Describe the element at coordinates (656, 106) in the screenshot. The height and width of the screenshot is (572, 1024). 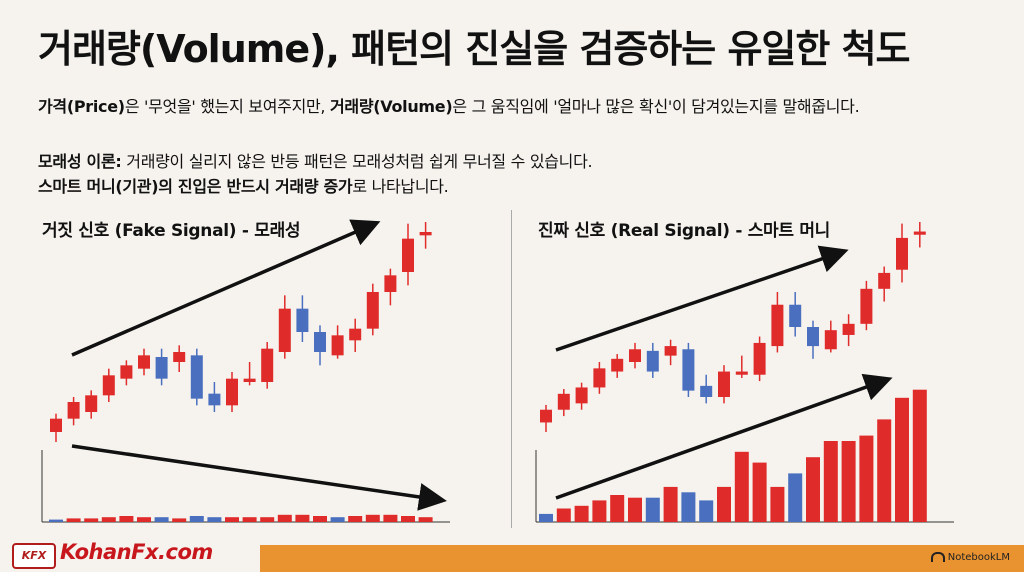
I see `volume-desc: 은 그 움직임에 '얼마나 많은 확신'이 담겨있는지를 말해줍니다.` at that location.